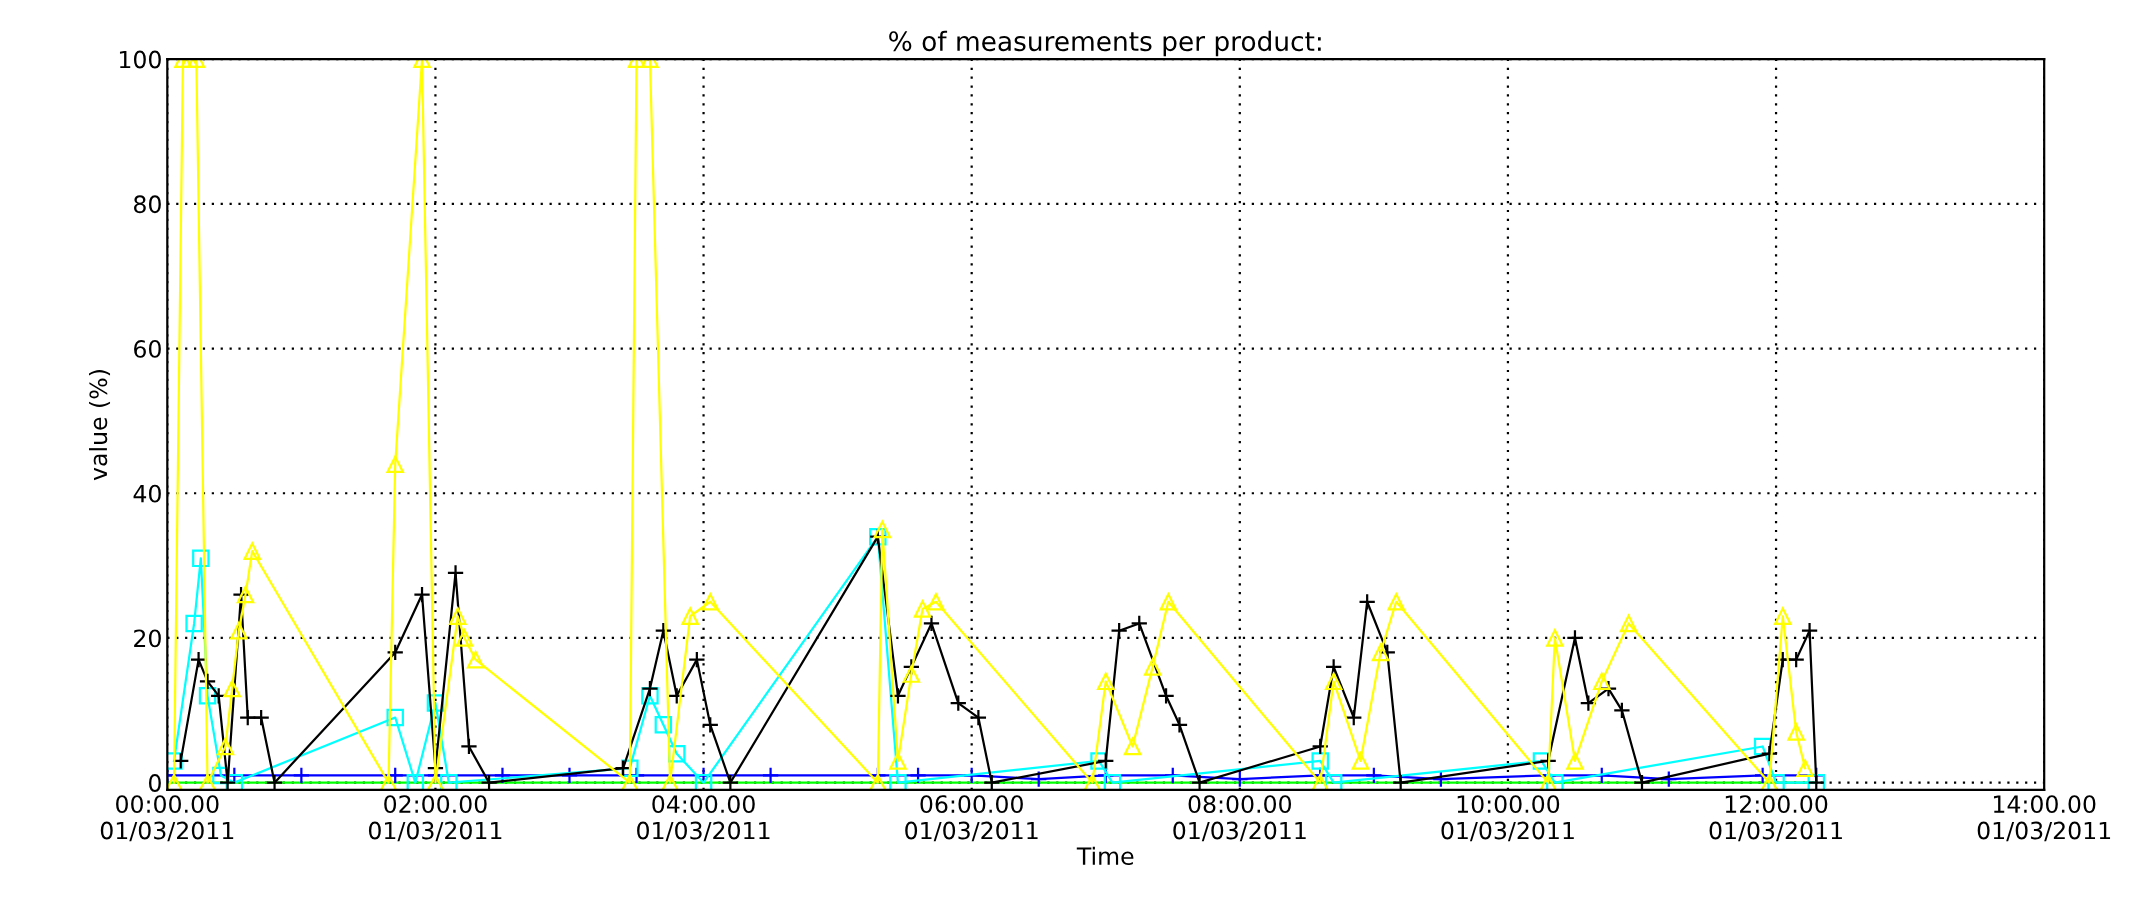 The width and height of the screenshot is (2145, 910). Describe the element at coordinates (1507, 818) in the screenshot. I see `x-tick-label: 10:00.00 01/03/2011` at that location.